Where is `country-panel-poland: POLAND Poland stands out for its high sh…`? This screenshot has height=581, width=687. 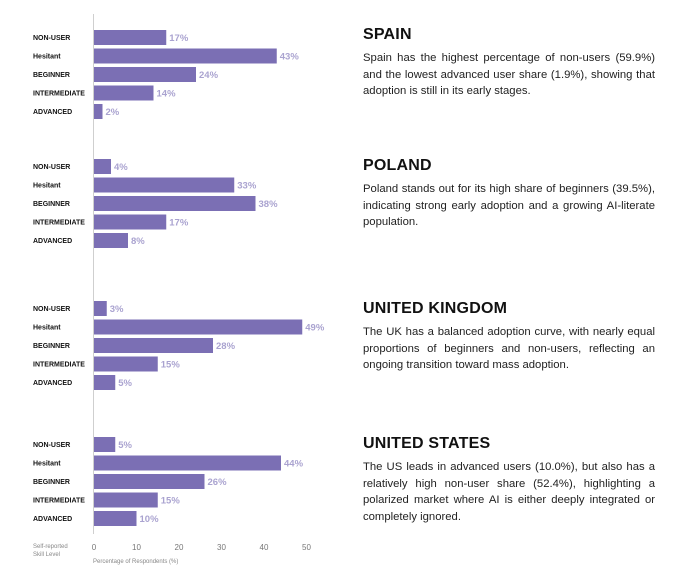
country-panel-poland: POLAND Poland stands out for its high sh… is located at coordinates (509, 194).